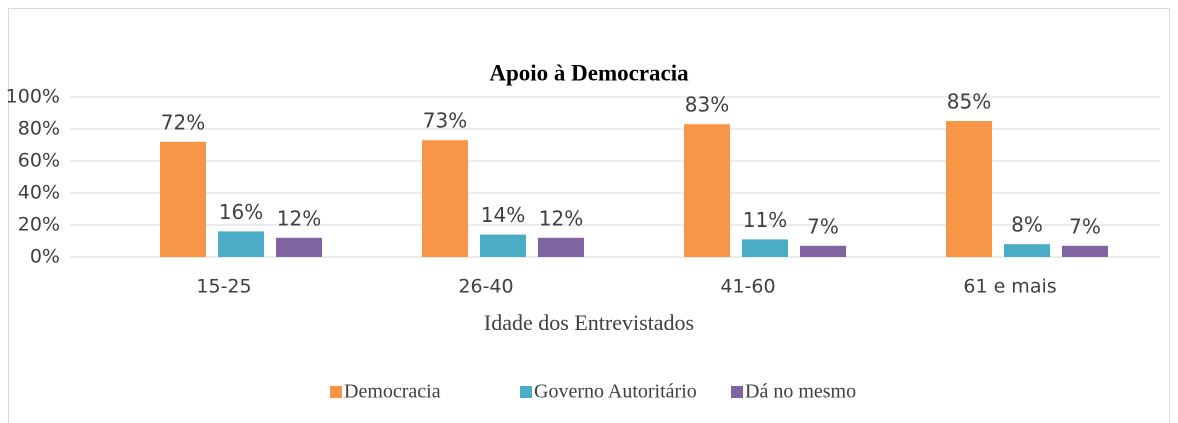 The height and width of the screenshot is (423, 1178). I want to click on x-tick-label: 41-60, so click(747, 287).